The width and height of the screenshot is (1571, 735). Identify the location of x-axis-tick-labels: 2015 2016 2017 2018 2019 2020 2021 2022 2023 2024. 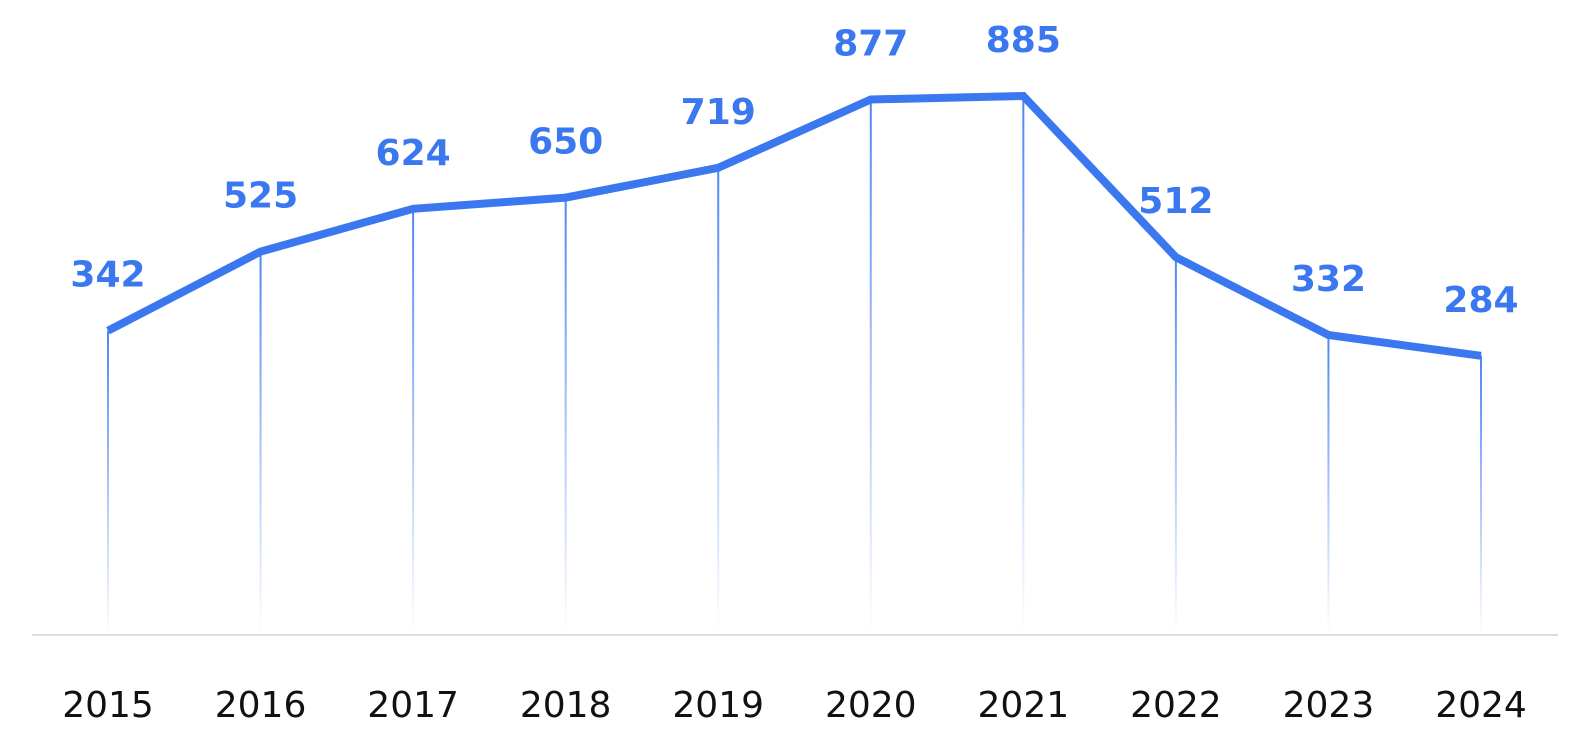
(794, 705).